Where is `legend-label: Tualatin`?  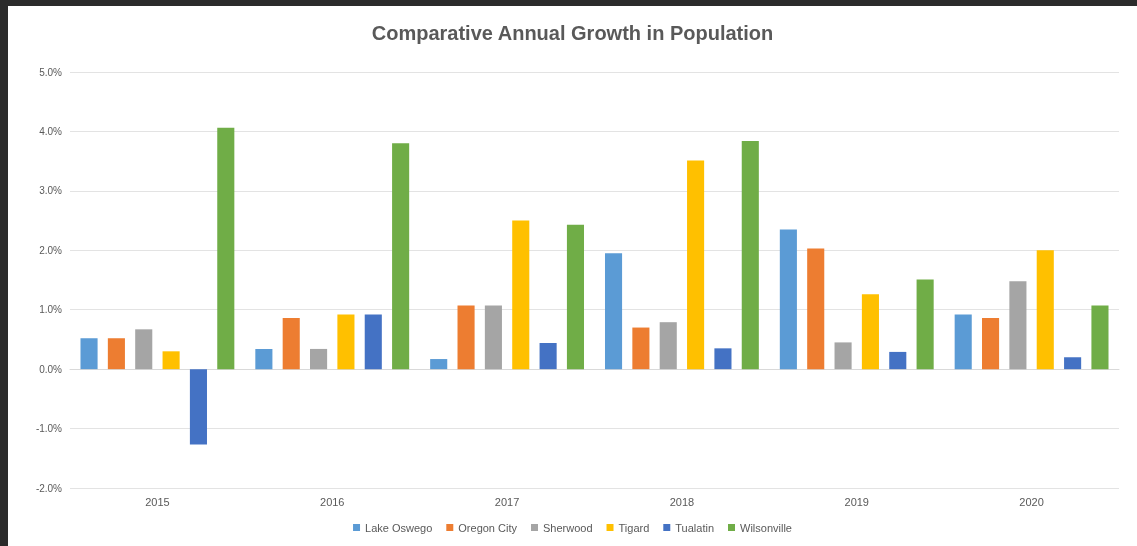
legend-label: Tualatin is located at coordinates (695, 527).